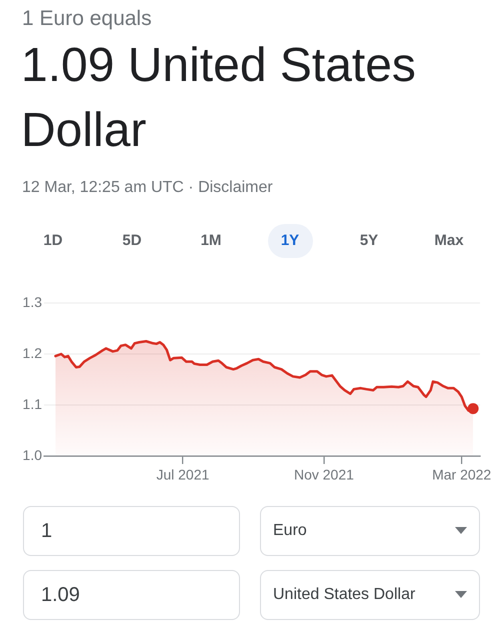 The image size is (503, 635). Describe the element at coordinates (183, 474) in the screenshot. I see `x-tick-label: Jul 2021` at that location.